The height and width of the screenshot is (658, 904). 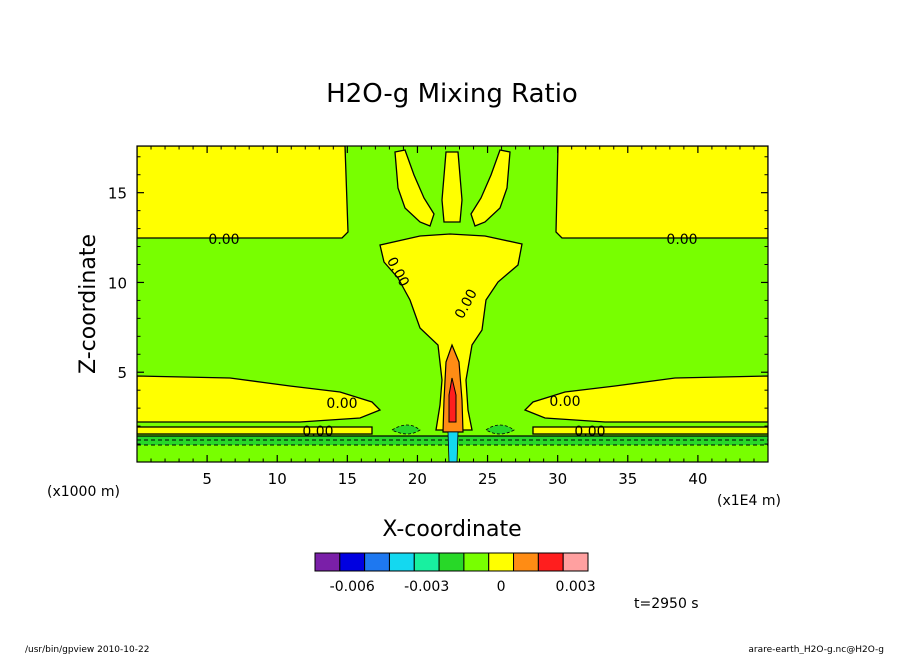 I want to click on colorbar-tick-labels: -0.006 -0.003 0 0.003, so click(x=463, y=587).